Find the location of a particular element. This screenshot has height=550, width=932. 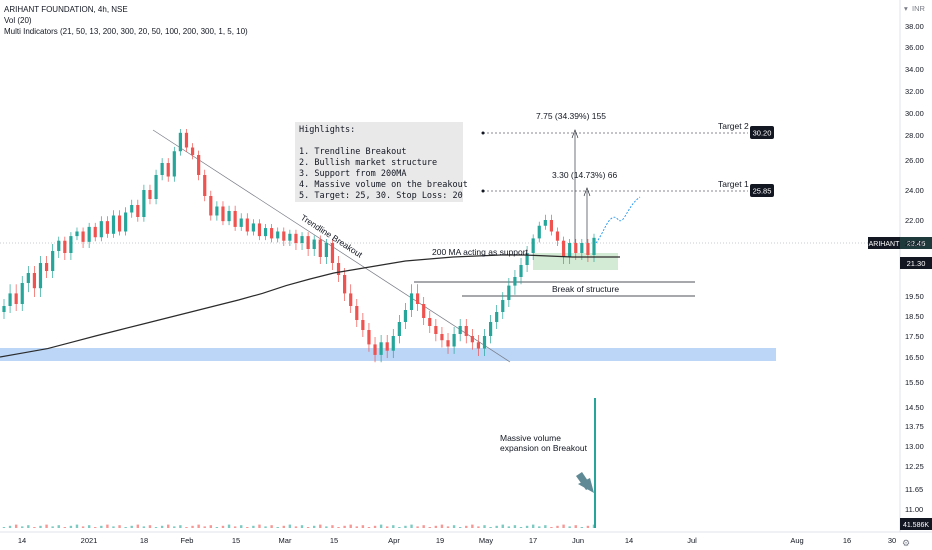

price-tick-label: 14.50 is located at coordinates (914, 407).